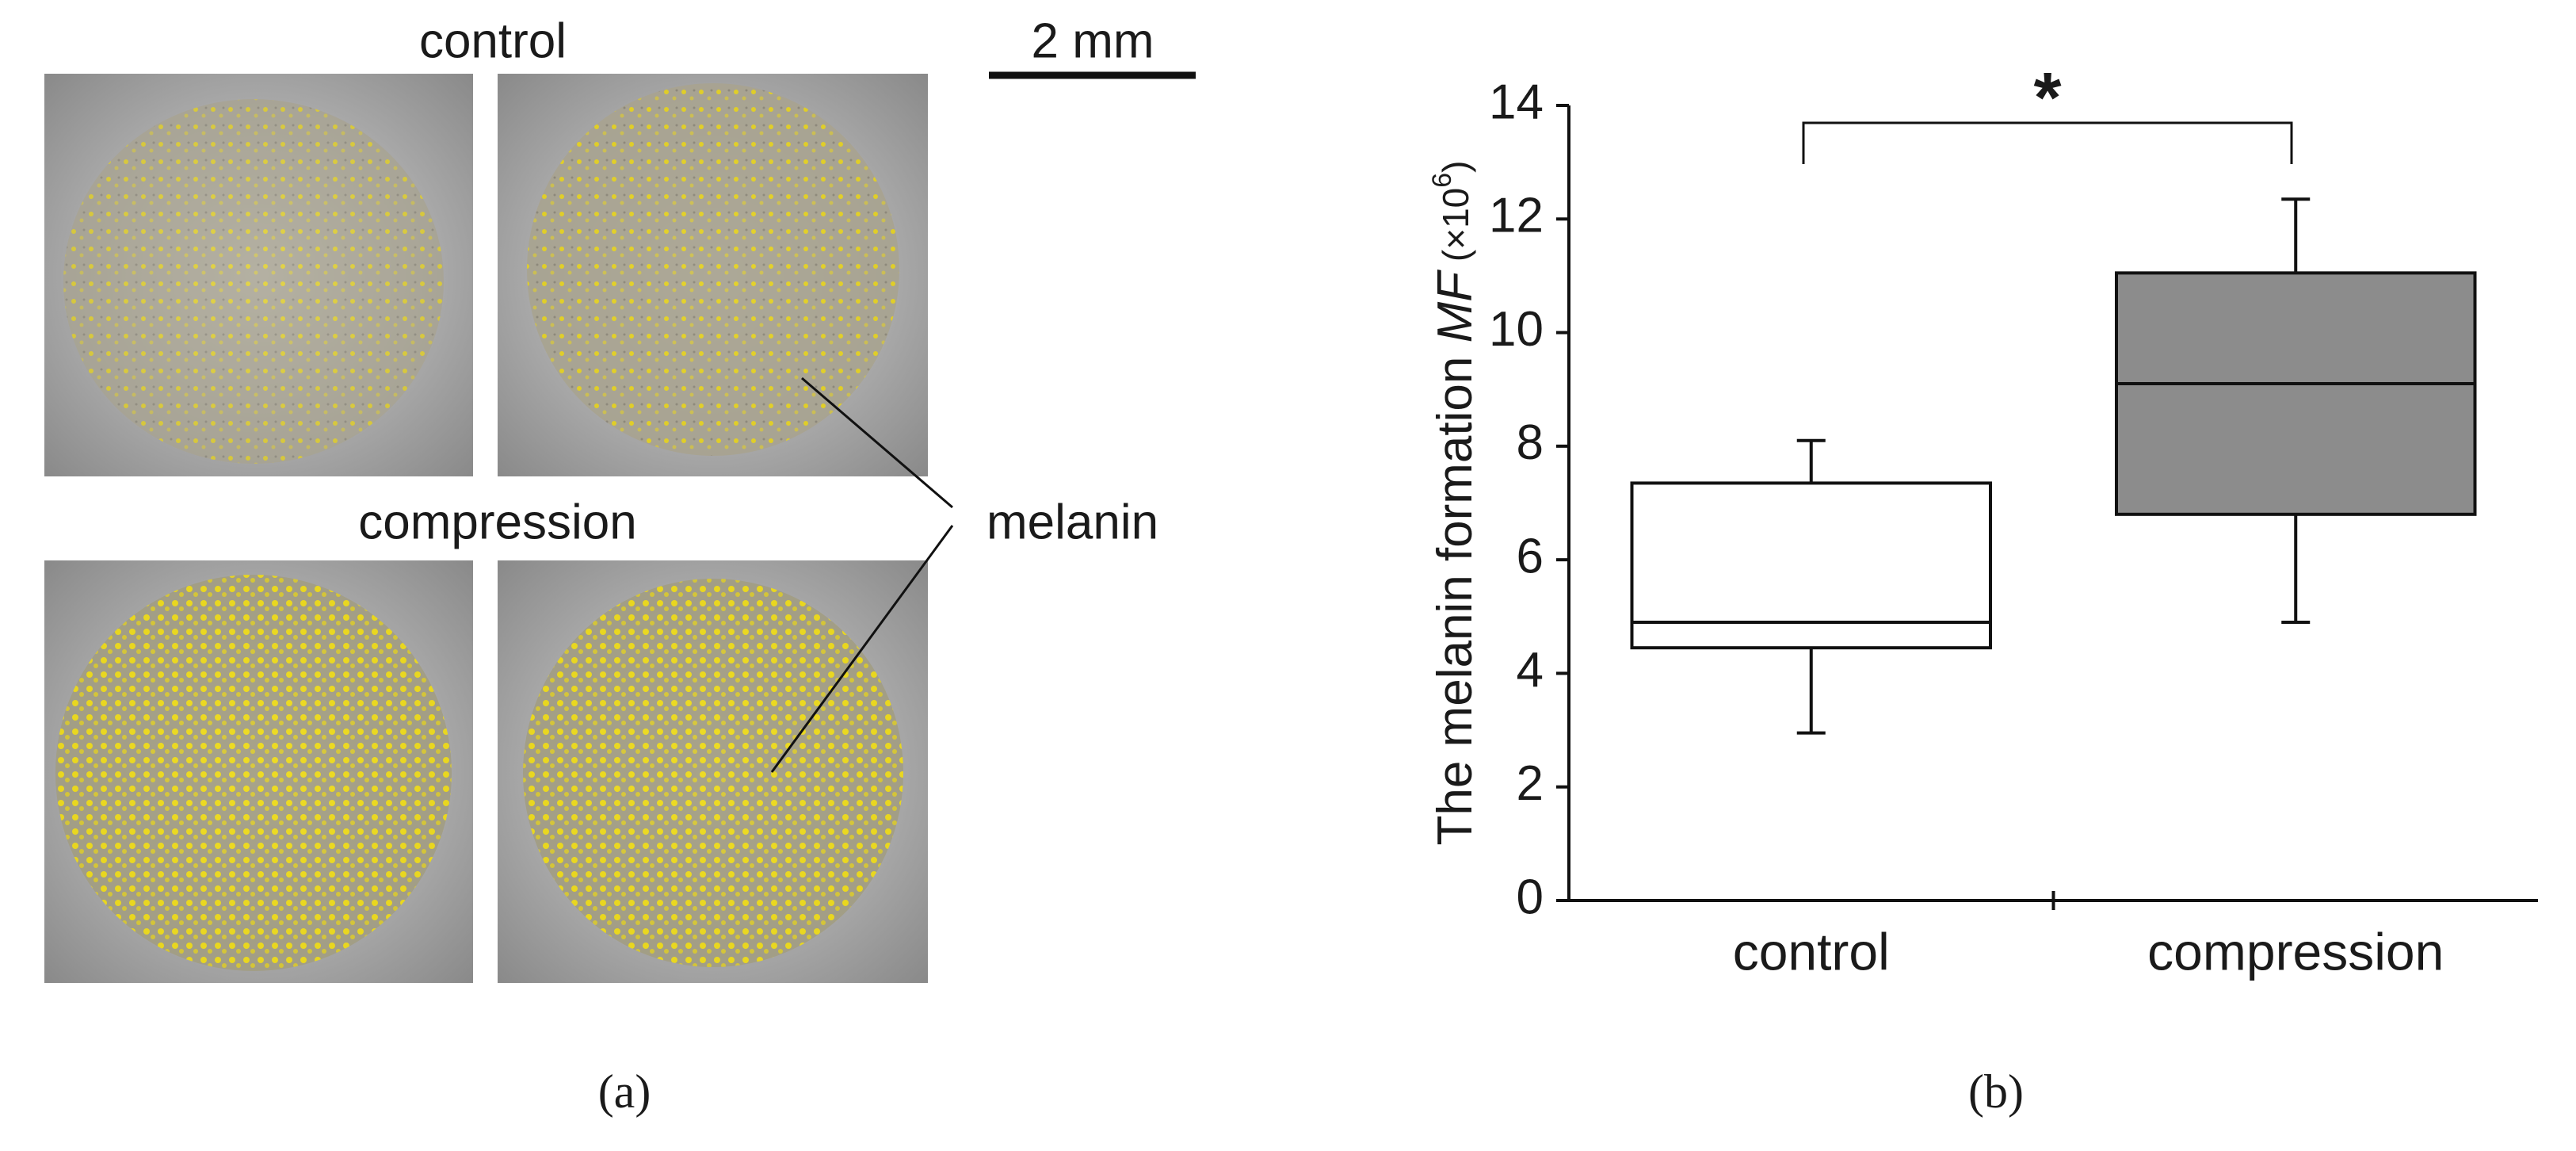 The height and width of the screenshot is (1151, 2576). What do you see at coordinates (1442, 180) in the screenshot?
I see `y-axis-label-part: 6` at bounding box center [1442, 180].